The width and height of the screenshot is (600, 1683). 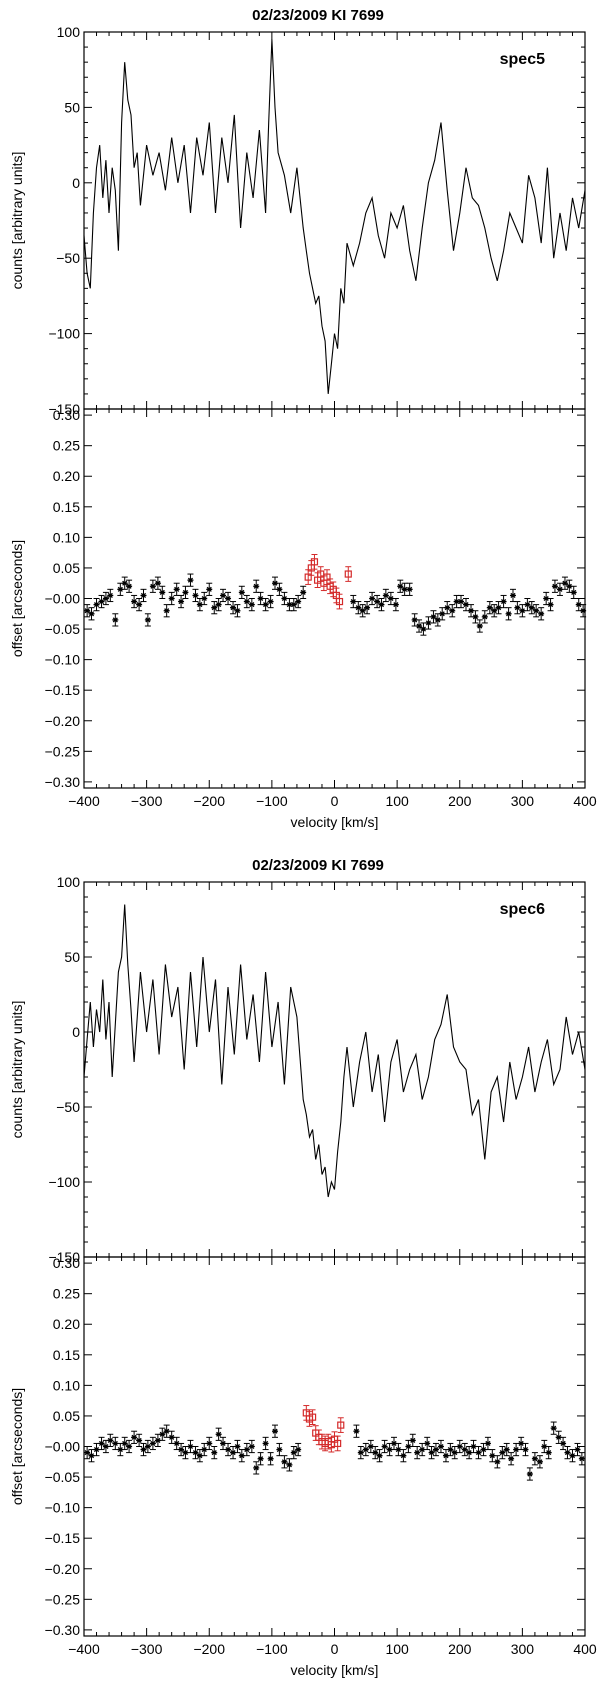 I want to click on y-tick-label: −0.05, so click(x=63, y=629).